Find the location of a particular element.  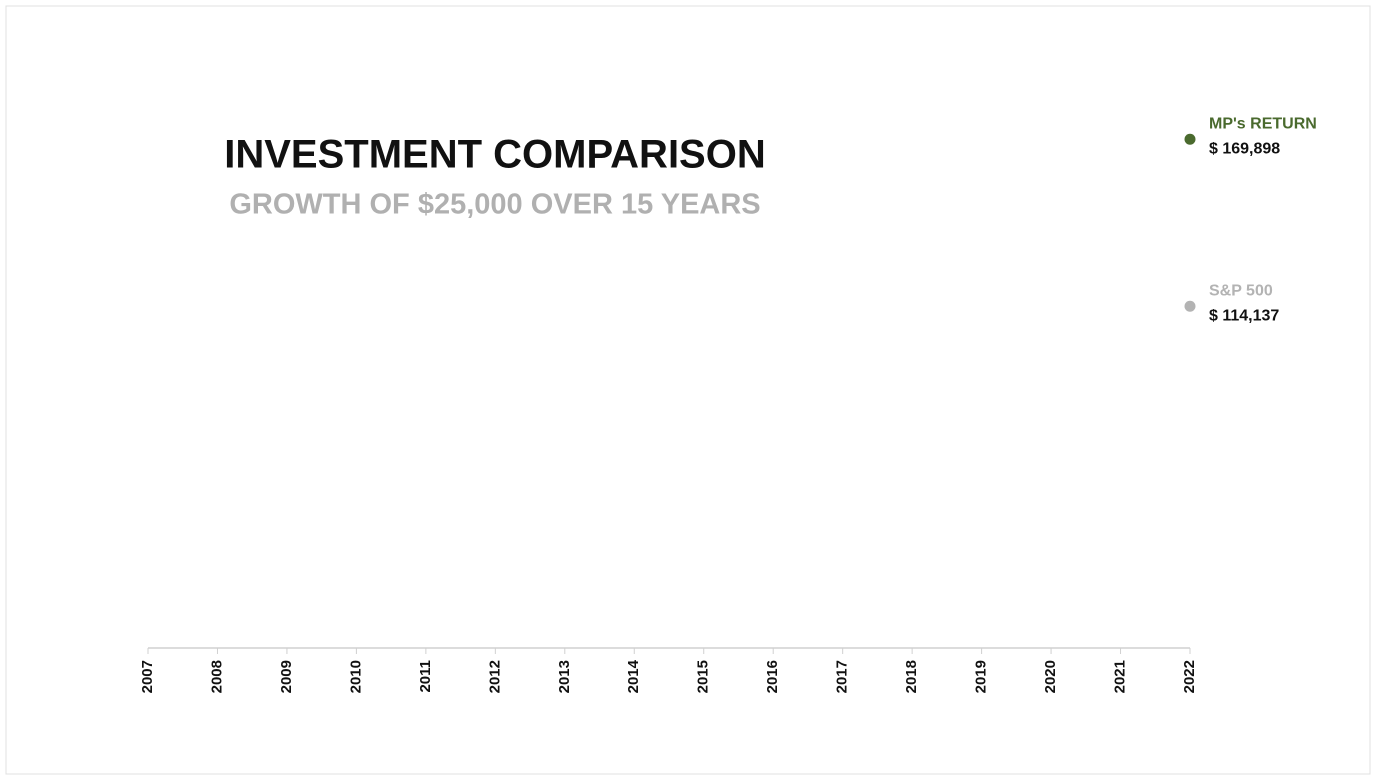

x-tick-label: 2021 is located at coordinates (1120, 676).